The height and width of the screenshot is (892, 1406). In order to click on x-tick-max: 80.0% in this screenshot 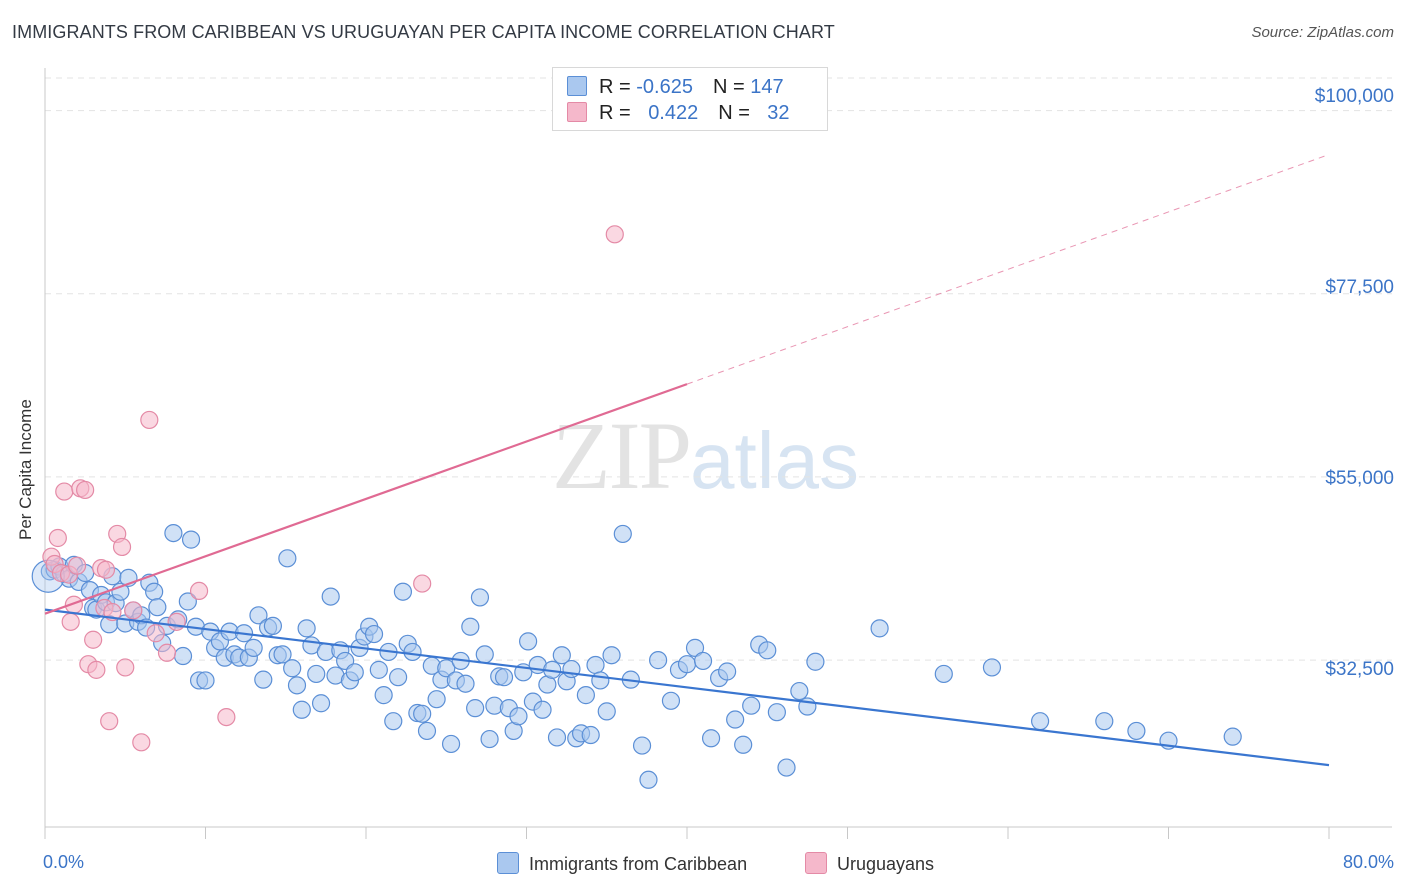, I will do `click(1368, 862)`.